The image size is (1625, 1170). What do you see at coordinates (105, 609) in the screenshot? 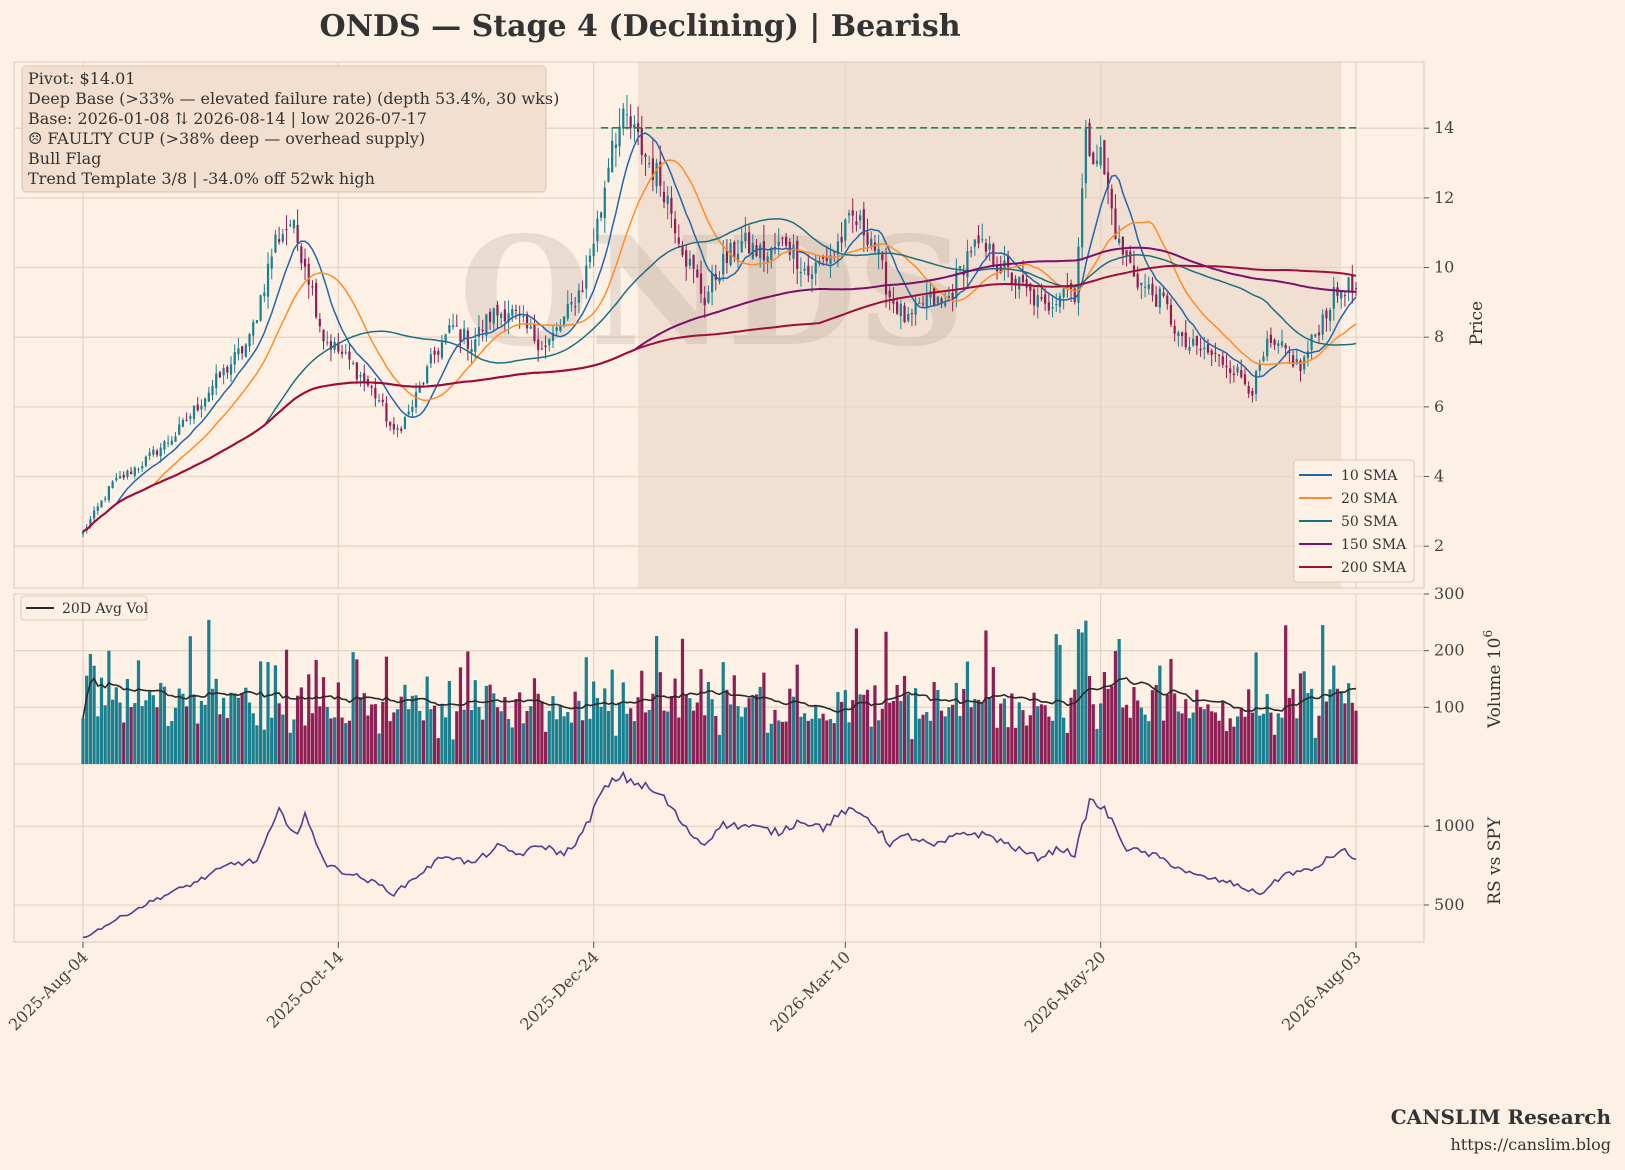
I see `volume-legend-label: 20D Avg Vol` at bounding box center [105, 609].